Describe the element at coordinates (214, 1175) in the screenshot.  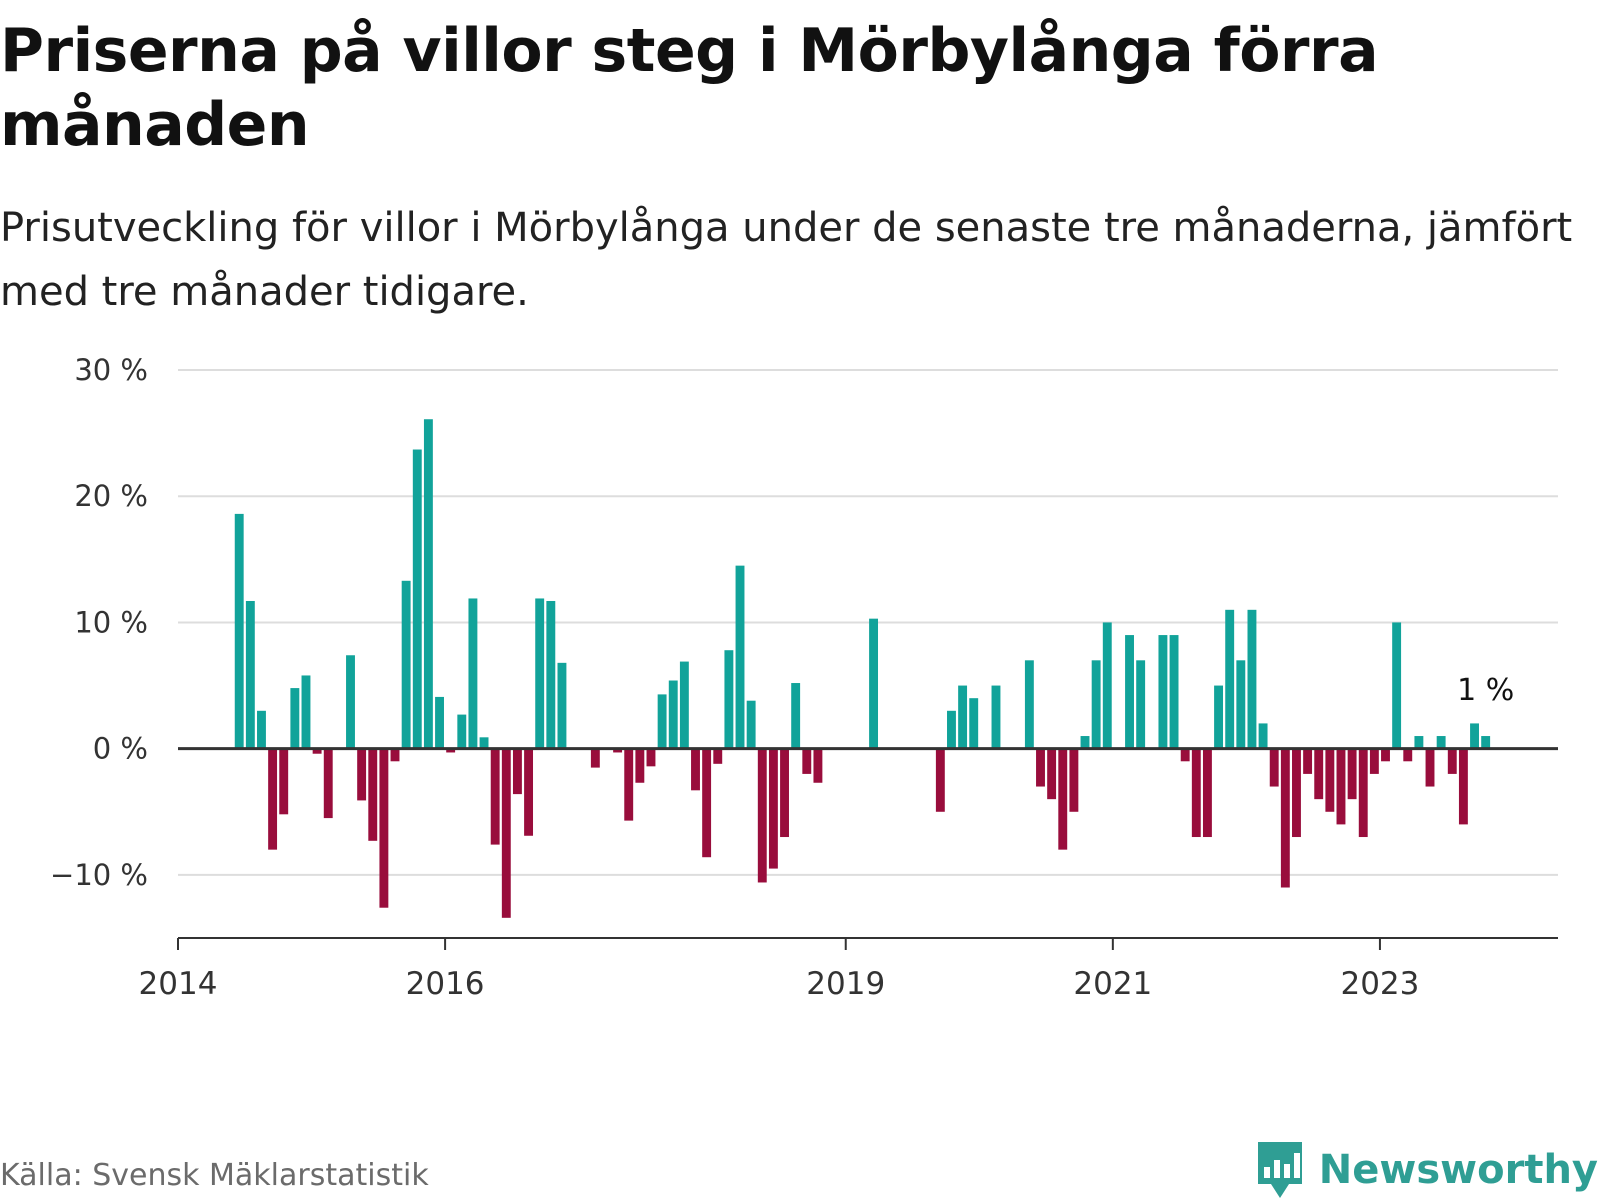
I see `source-note: Källa: Svensk Mäklarstatistik` at that location.